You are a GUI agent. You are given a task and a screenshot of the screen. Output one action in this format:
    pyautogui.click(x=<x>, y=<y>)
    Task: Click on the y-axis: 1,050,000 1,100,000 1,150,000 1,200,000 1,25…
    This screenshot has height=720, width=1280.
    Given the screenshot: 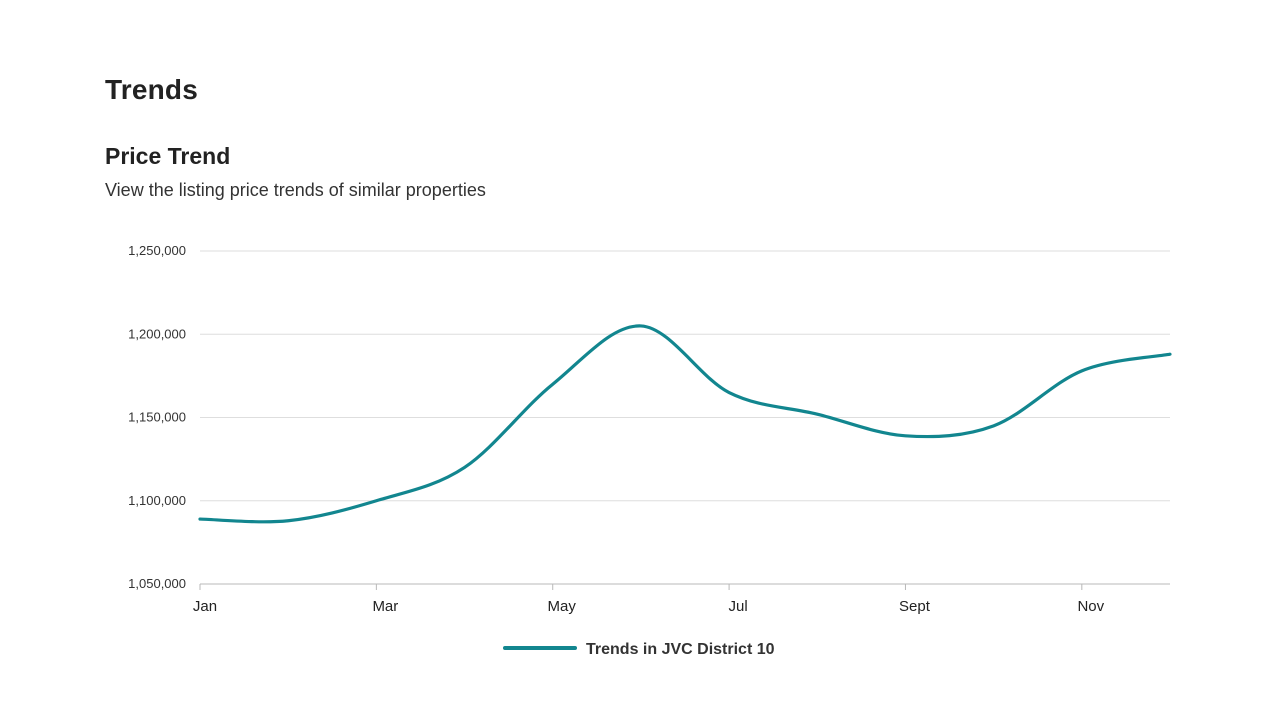 What is the action you would take?
    pyautogui.click(x=157, y=417)
    